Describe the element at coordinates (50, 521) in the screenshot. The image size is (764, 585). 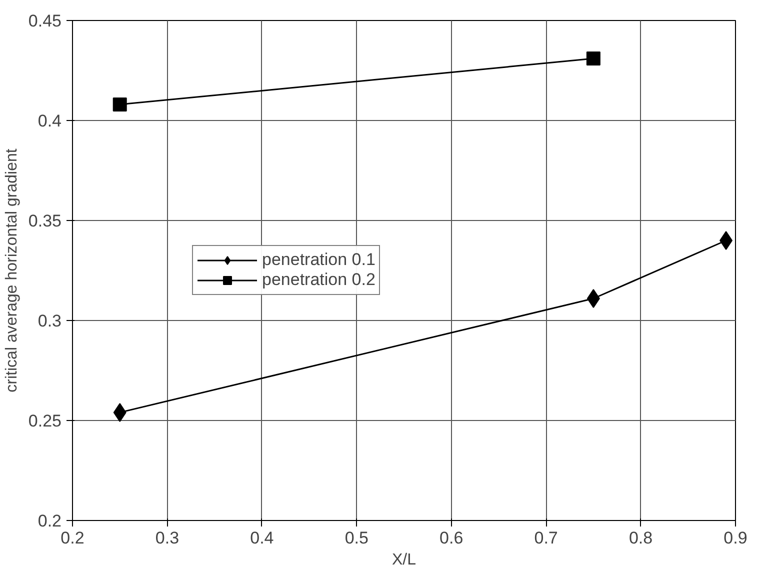
I see `y-tick-label: 0.2` at that location.